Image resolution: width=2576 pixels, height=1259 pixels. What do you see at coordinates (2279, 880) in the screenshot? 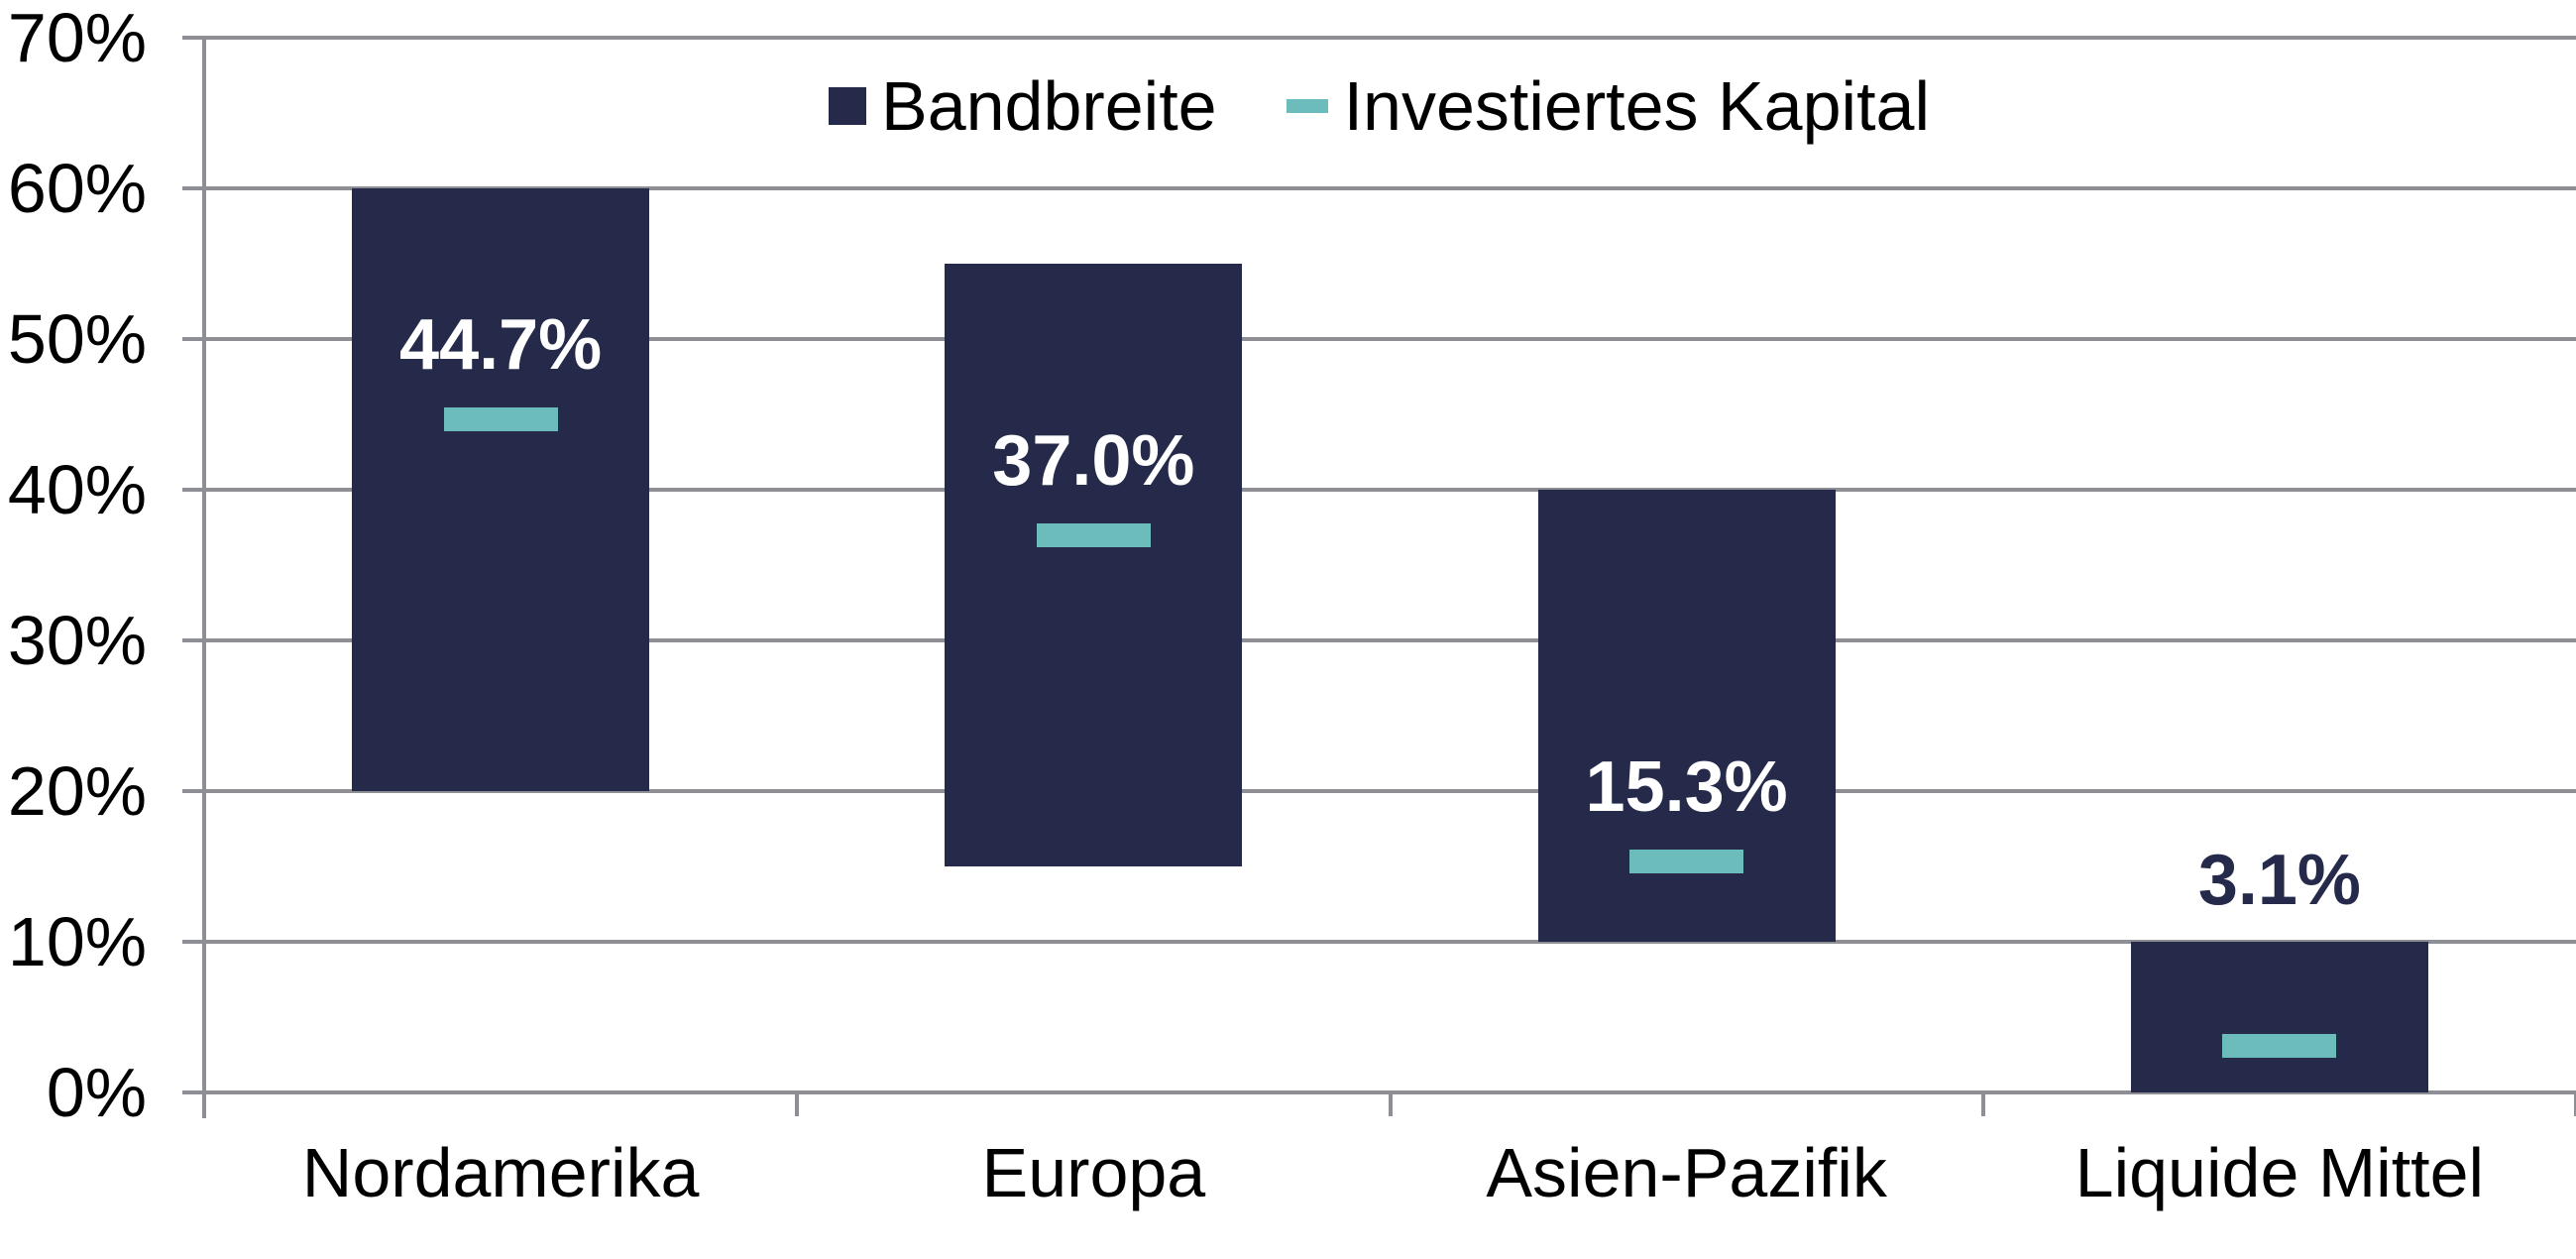
I see `data-label: 3.1%` at bounding box center [2279, 880].